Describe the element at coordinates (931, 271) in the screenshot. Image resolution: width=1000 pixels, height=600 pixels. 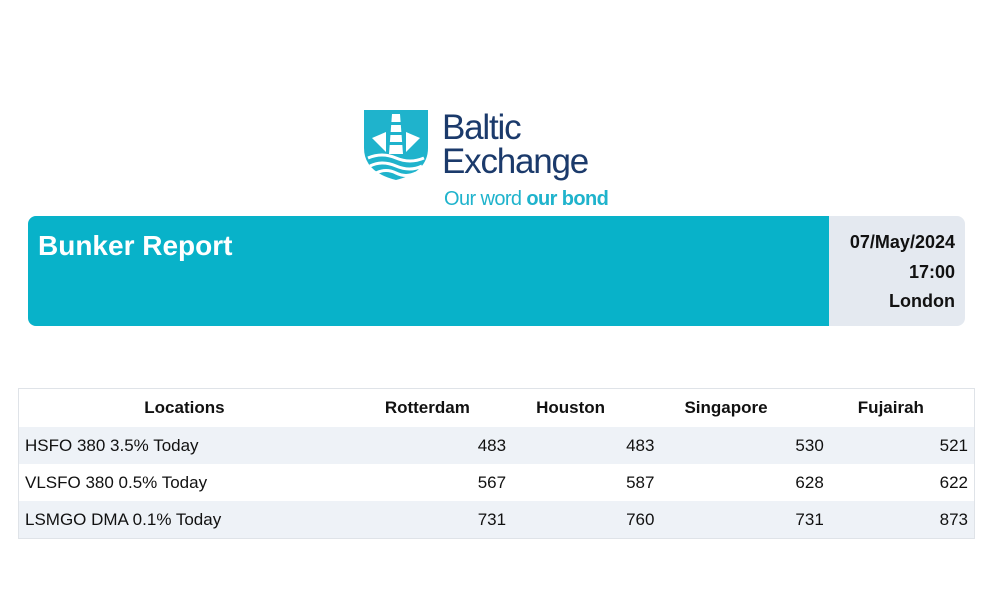
I see `report-time: 17:00` at that location.